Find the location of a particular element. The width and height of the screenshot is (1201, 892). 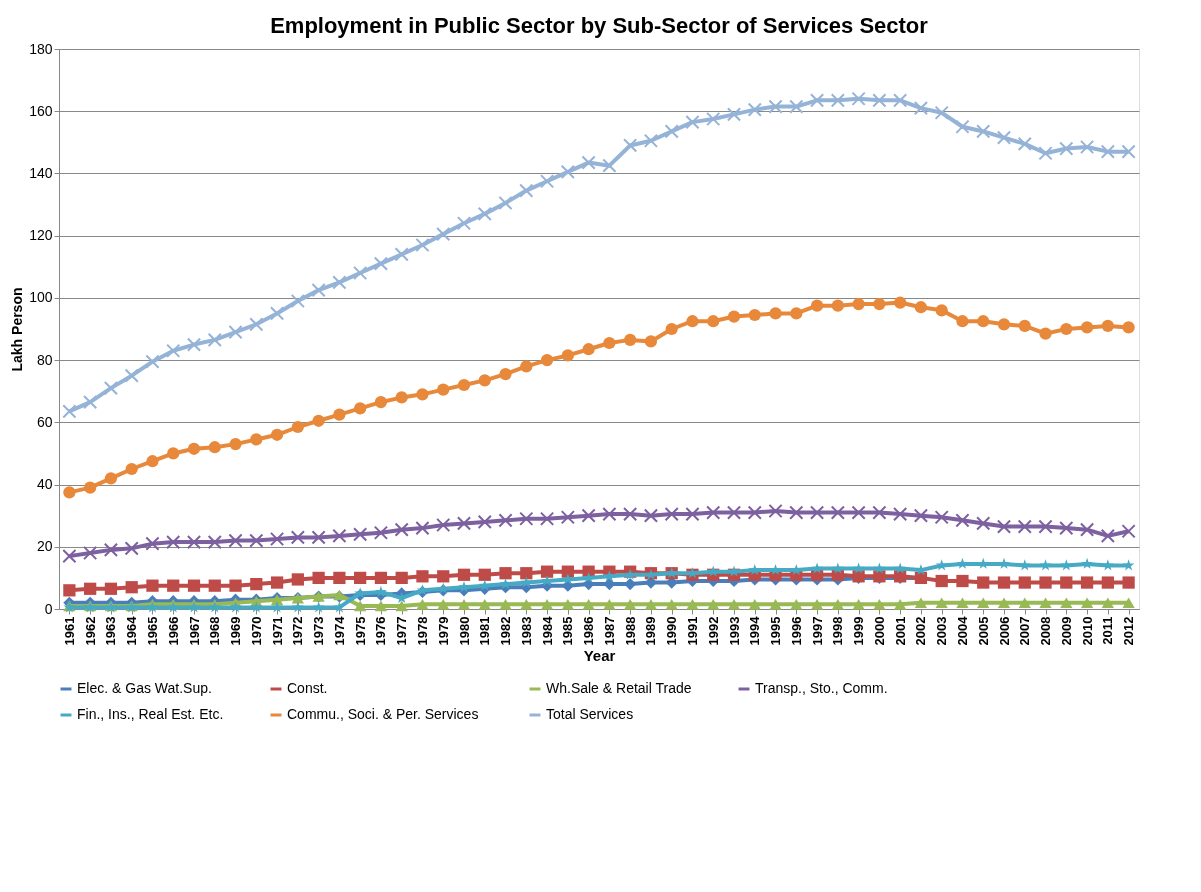

x-tick-label: 2005 is located at coordinates (983, 631).